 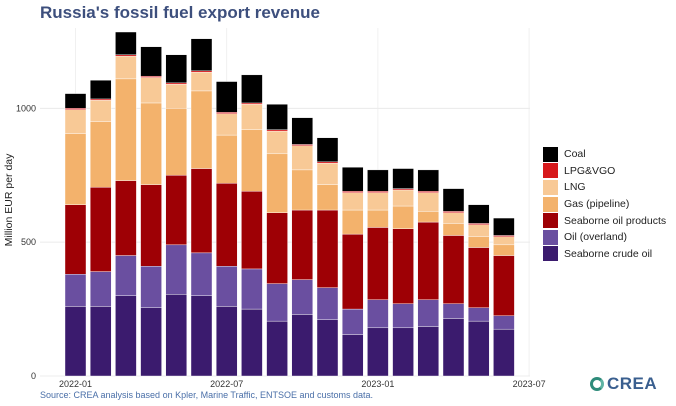 What do you see at coordinates (9, 200) in the screenshot?
I see `y-axis-label: Million EUR per day` at bounding box center [9, 200].